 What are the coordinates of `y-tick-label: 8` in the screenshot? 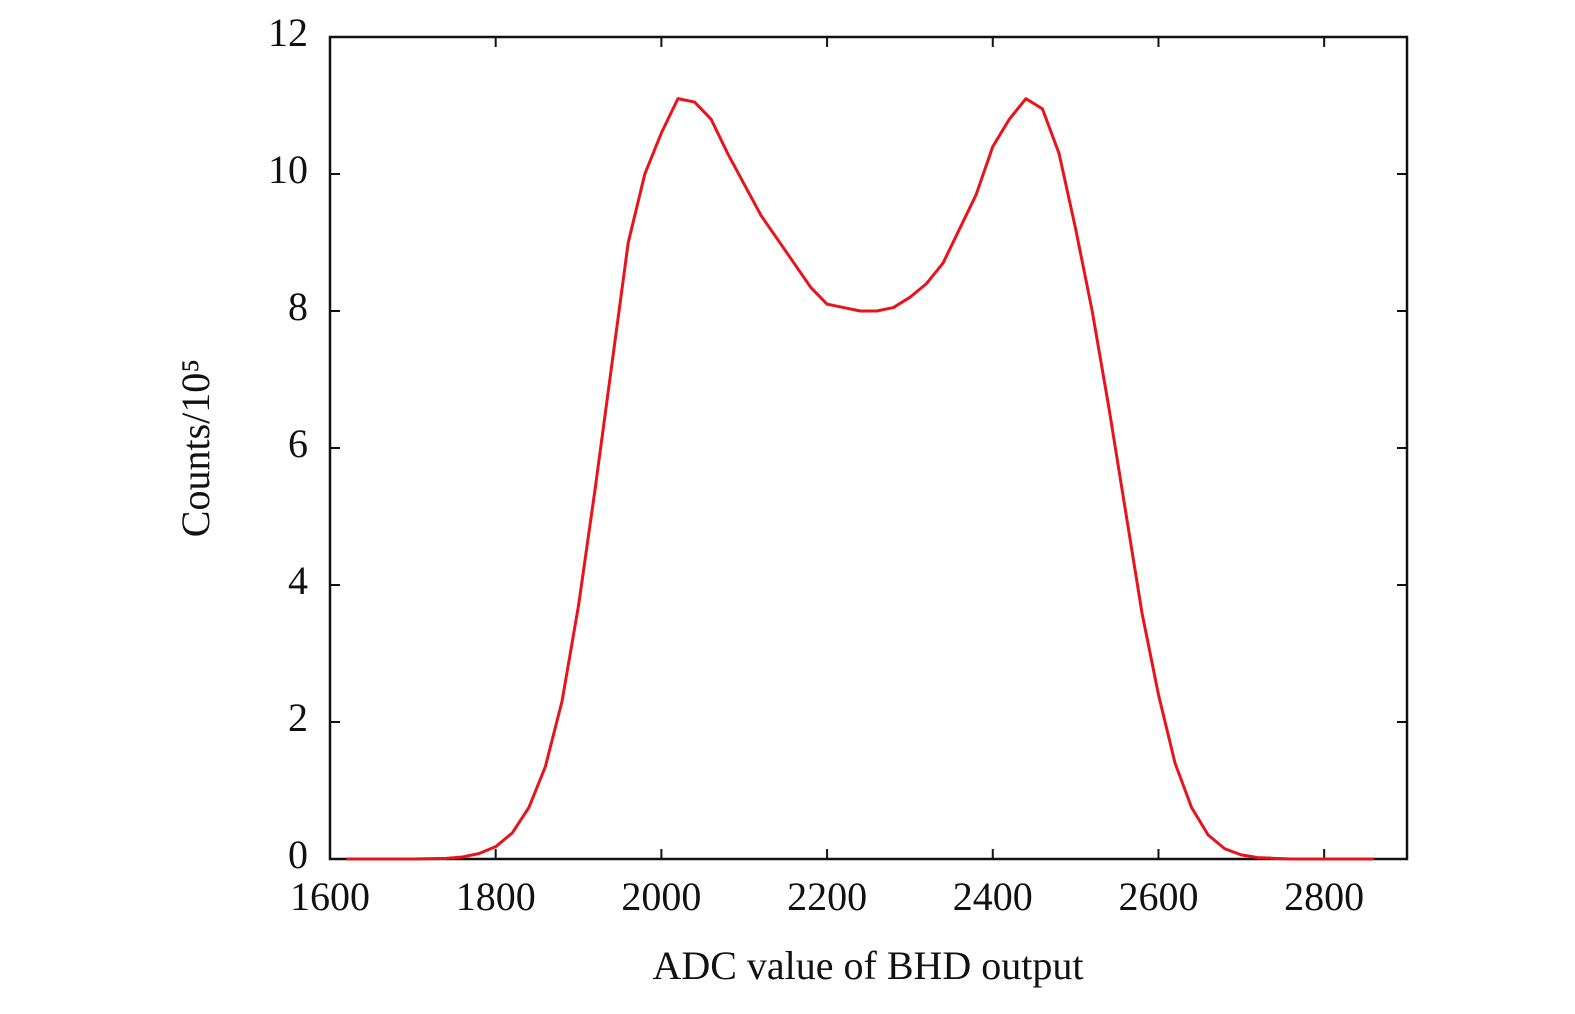 It's located at (298, 306).